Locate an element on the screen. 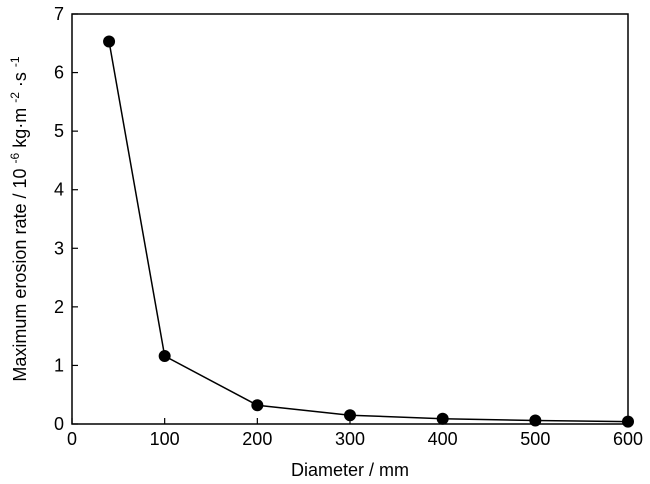  y-axis-ticks: 0 1 2 3 4 5 6 7 is located at coordinates (66, 219).